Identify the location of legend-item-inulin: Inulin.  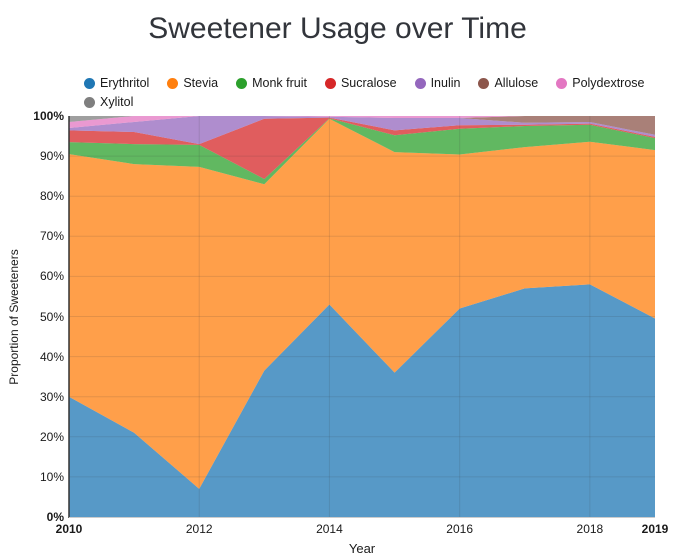
(437, 83).